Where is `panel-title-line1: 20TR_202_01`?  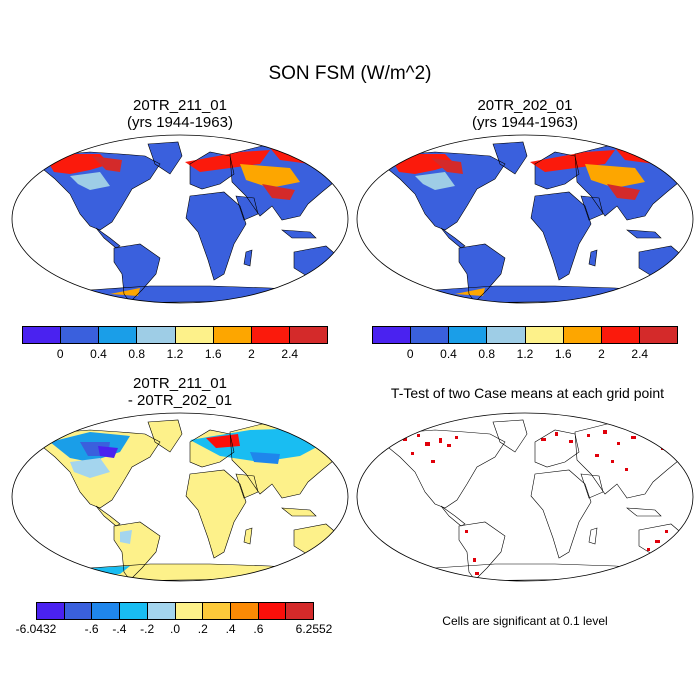
panel-title-line1: 20TR_202_01 is located at coordinates (525, 105).